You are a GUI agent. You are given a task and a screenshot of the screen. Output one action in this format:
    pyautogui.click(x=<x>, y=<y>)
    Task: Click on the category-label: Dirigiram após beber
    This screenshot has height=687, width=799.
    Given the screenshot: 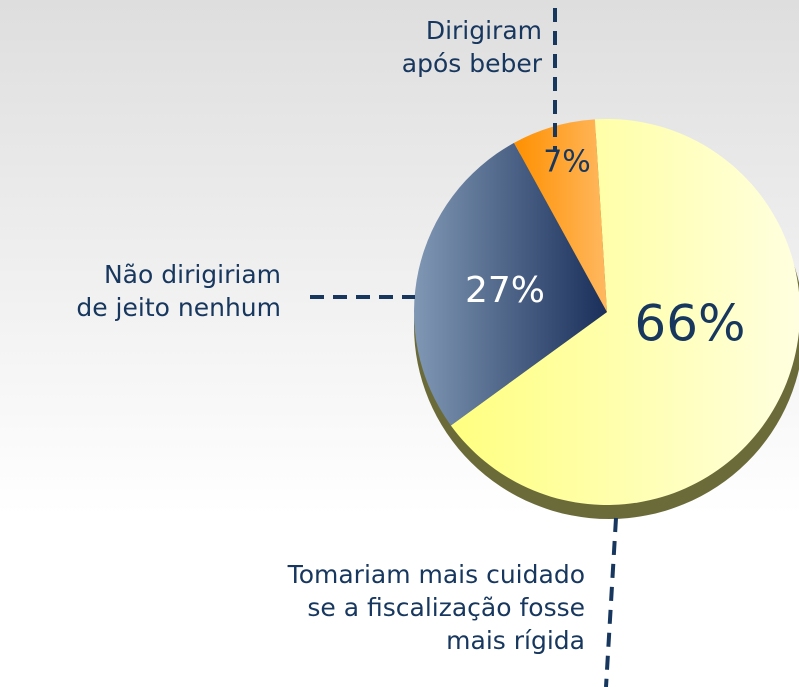 What is the action you would take?
    pyautogui.click(x=471, y=47)
    